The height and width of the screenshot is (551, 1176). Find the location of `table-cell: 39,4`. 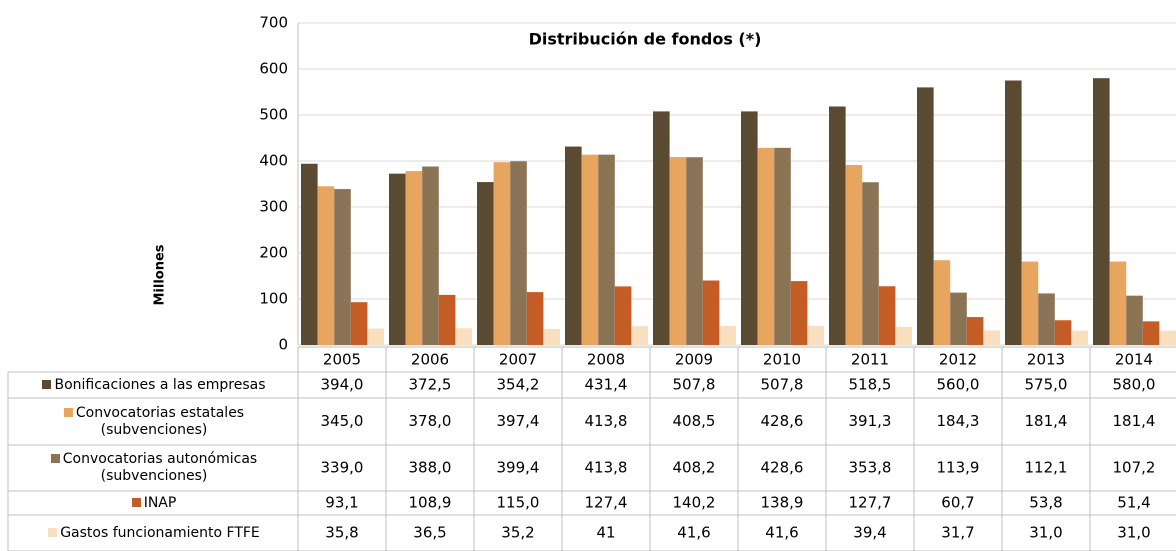

table-cell: 39,4 is located at coordinates (869, 533).